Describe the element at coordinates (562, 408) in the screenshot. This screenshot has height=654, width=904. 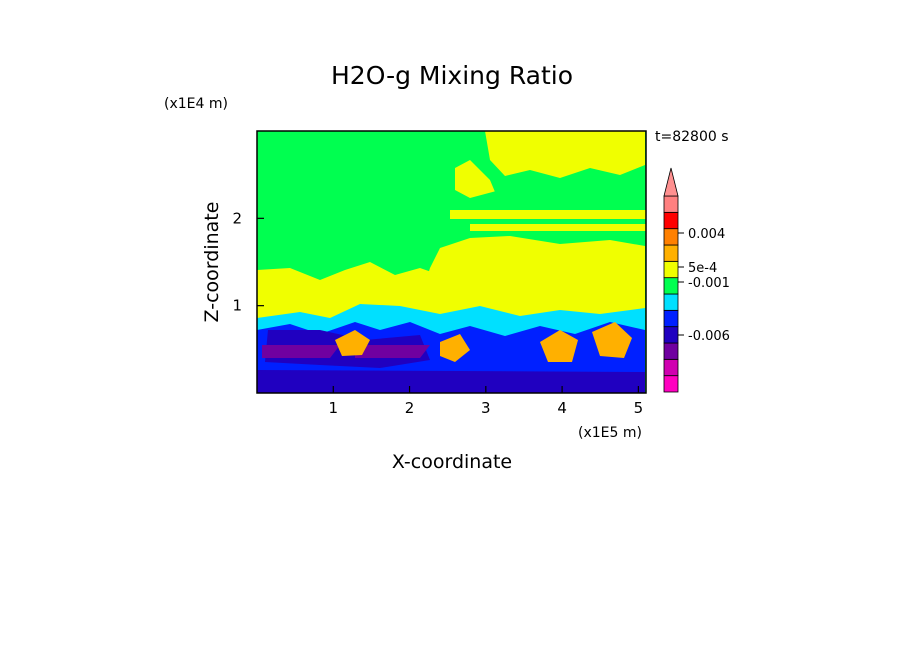
I see `x-tick-label: 4` at that location.